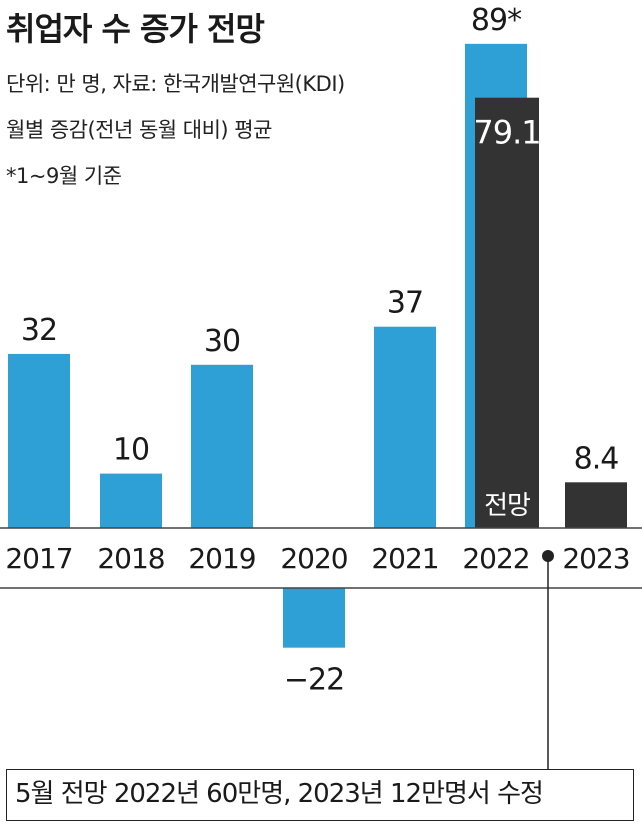 This screenshot has width=642, height=827. Describe the element at coordinates (596, 505) in the screenshot. I see `bar-forecast-2023` at that location.